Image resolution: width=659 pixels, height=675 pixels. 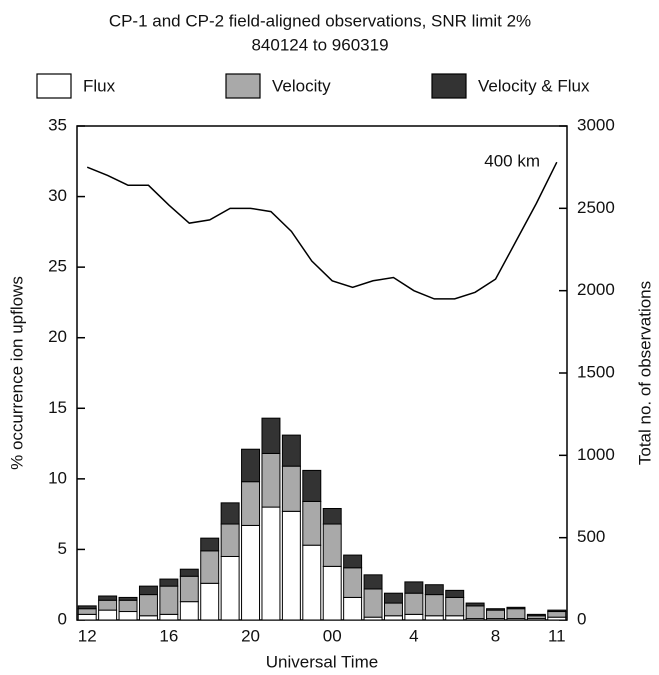 What do you see at coordinates (319, 44) in the screenshot?
I see `chart-subtitle: 840124 to 960319` at bounding box center [319, 44].